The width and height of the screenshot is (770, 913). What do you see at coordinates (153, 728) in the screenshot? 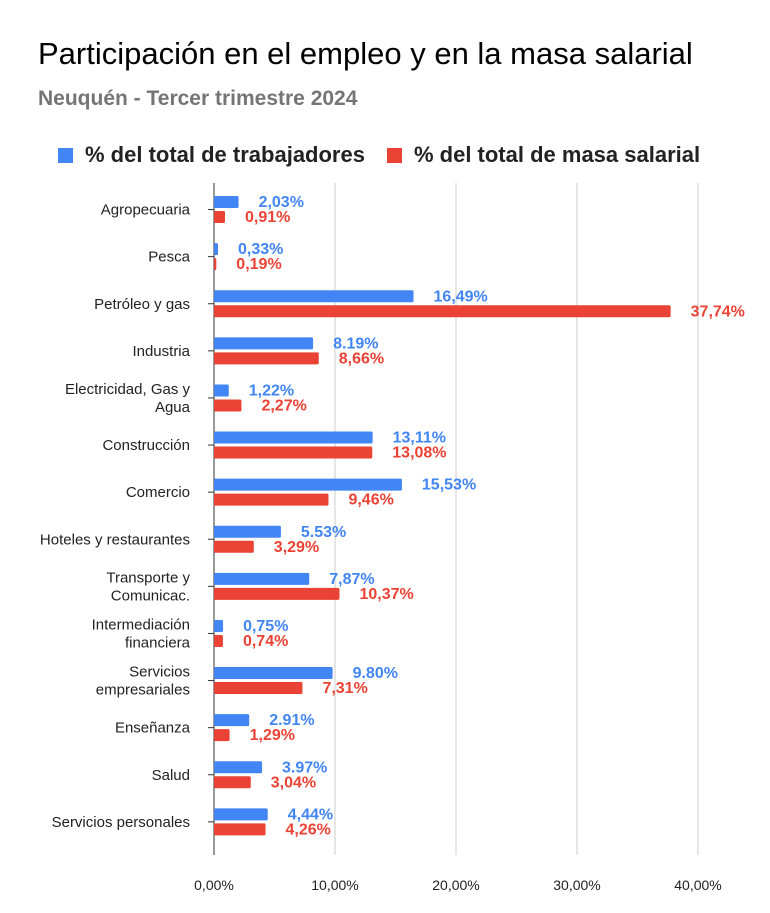
I see `y-category-label: Enseñanza` at bounding box center [153, 728].